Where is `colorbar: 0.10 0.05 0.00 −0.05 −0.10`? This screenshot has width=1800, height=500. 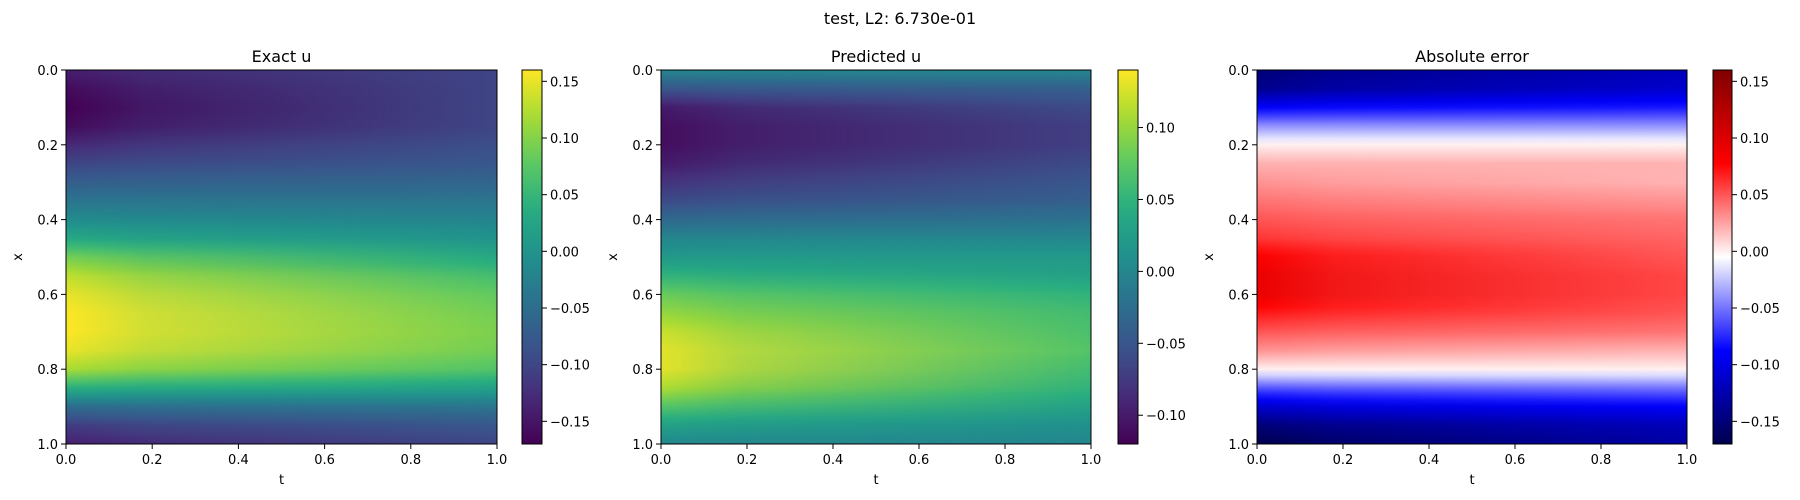 colorbar: 0.10 0.05 0.00 −0.05 −0.10 is located at coordinates (1151, 257).